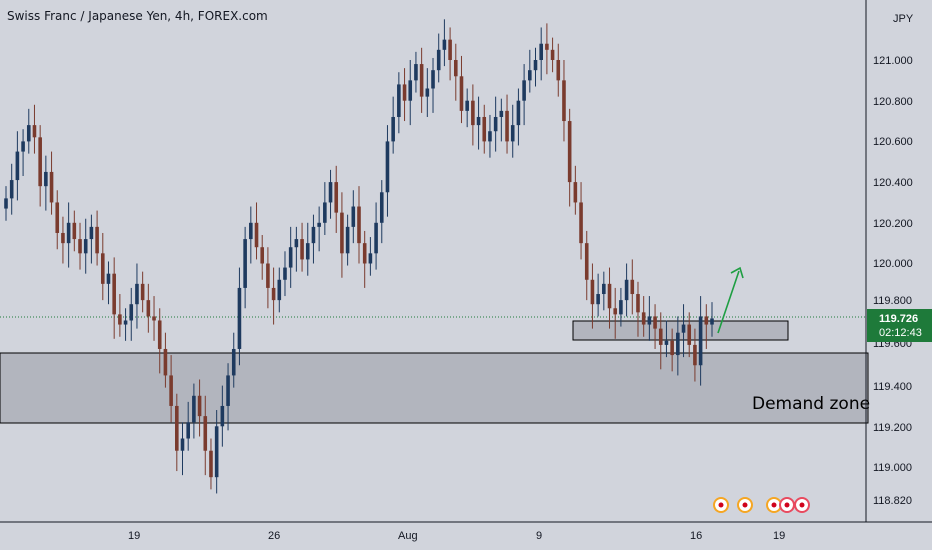  What do you see at coordinates (434, 388) in the screenshot?
I see `demand-zone` at bounding box center [434, 388].